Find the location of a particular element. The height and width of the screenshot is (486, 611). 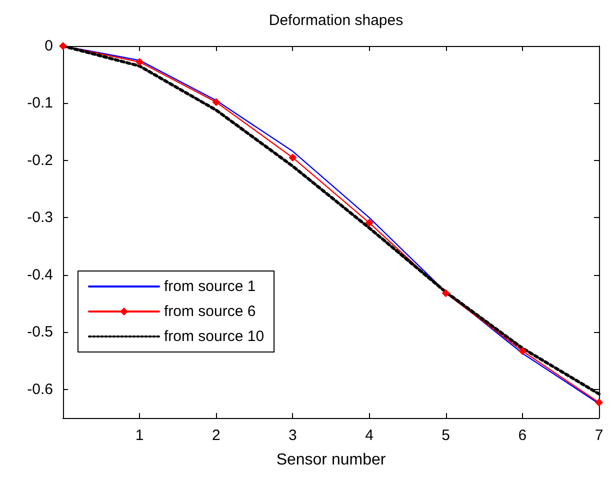

legend-label: from source 10 is located at coordinates (214, 336).